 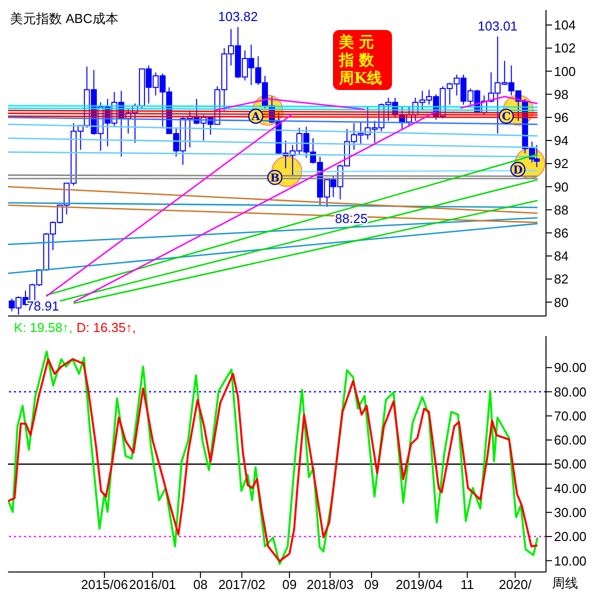 What do you see at coordinates (419, 584) in the screenshot?
I see `x-tick-label: 2019/04` at bounding box center [419, 584].